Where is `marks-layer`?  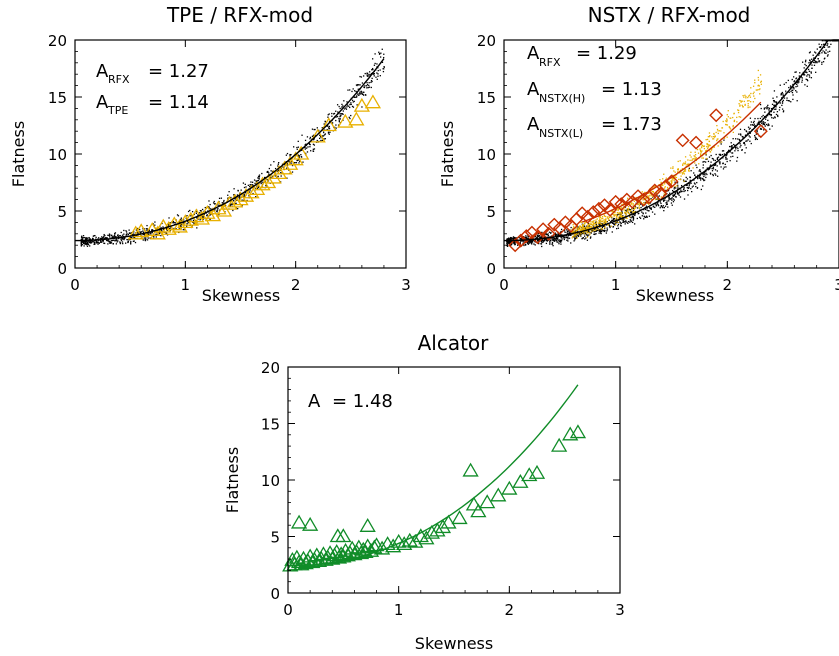 marks-layer is located at coordinates (434, 478).